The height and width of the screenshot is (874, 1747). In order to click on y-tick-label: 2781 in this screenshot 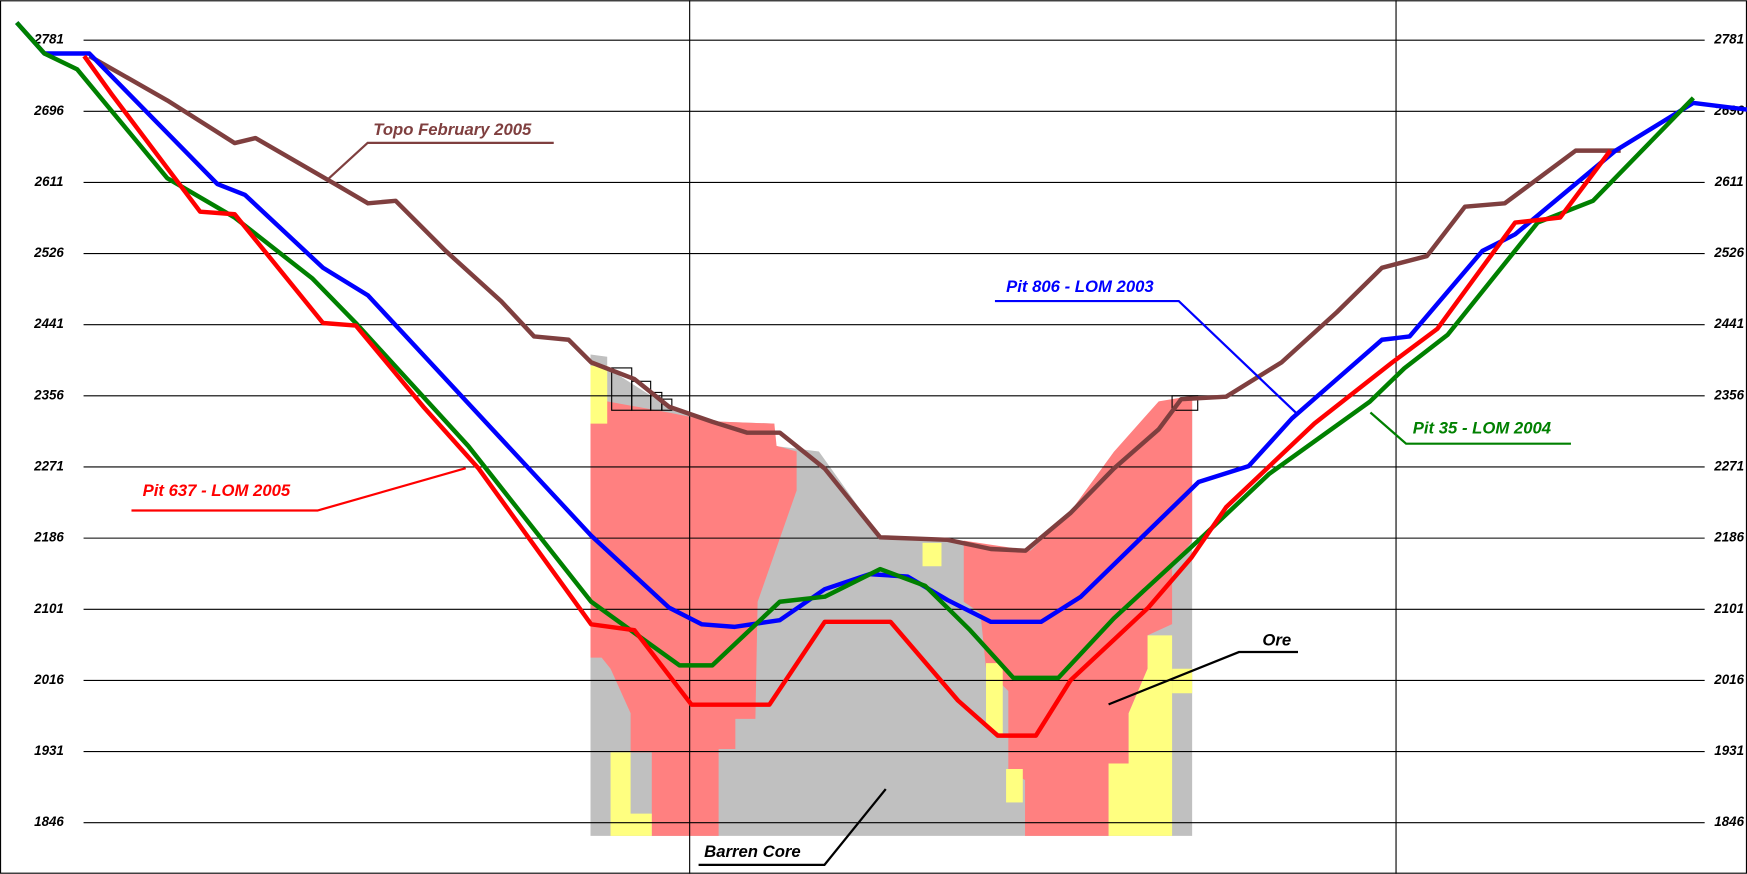, I will do `click(48, 39)`.